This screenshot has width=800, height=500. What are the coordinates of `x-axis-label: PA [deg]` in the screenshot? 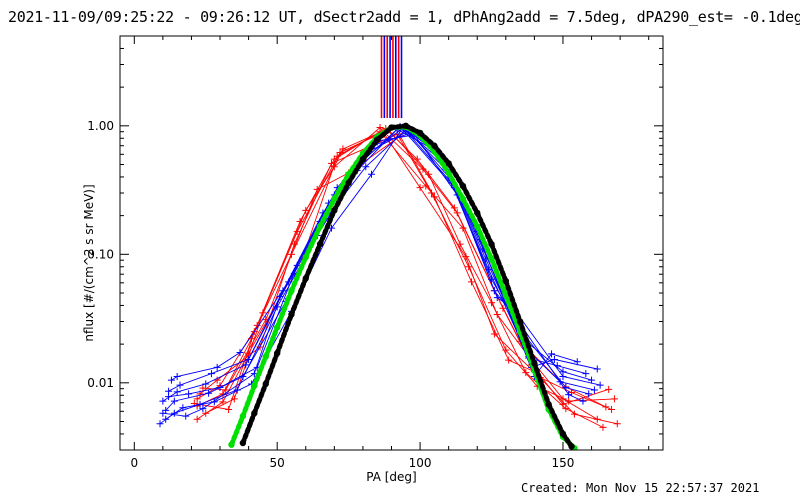 It's located at (391, 477).